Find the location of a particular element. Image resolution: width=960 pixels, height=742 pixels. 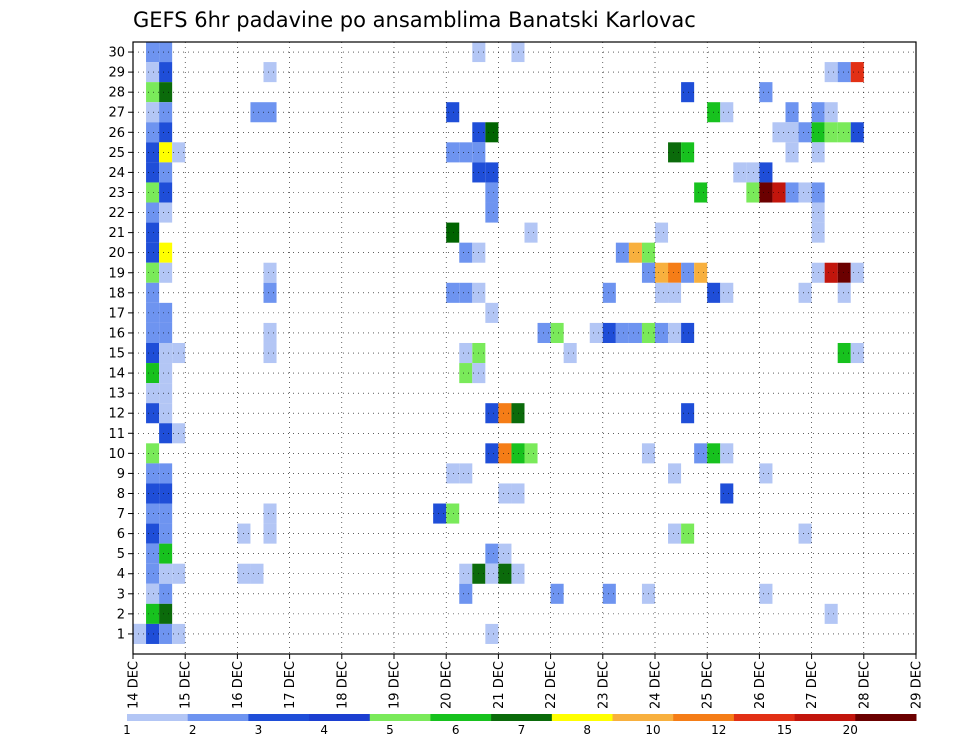

x-tick-label: 21 DEC is located at coordinates (499, 685).